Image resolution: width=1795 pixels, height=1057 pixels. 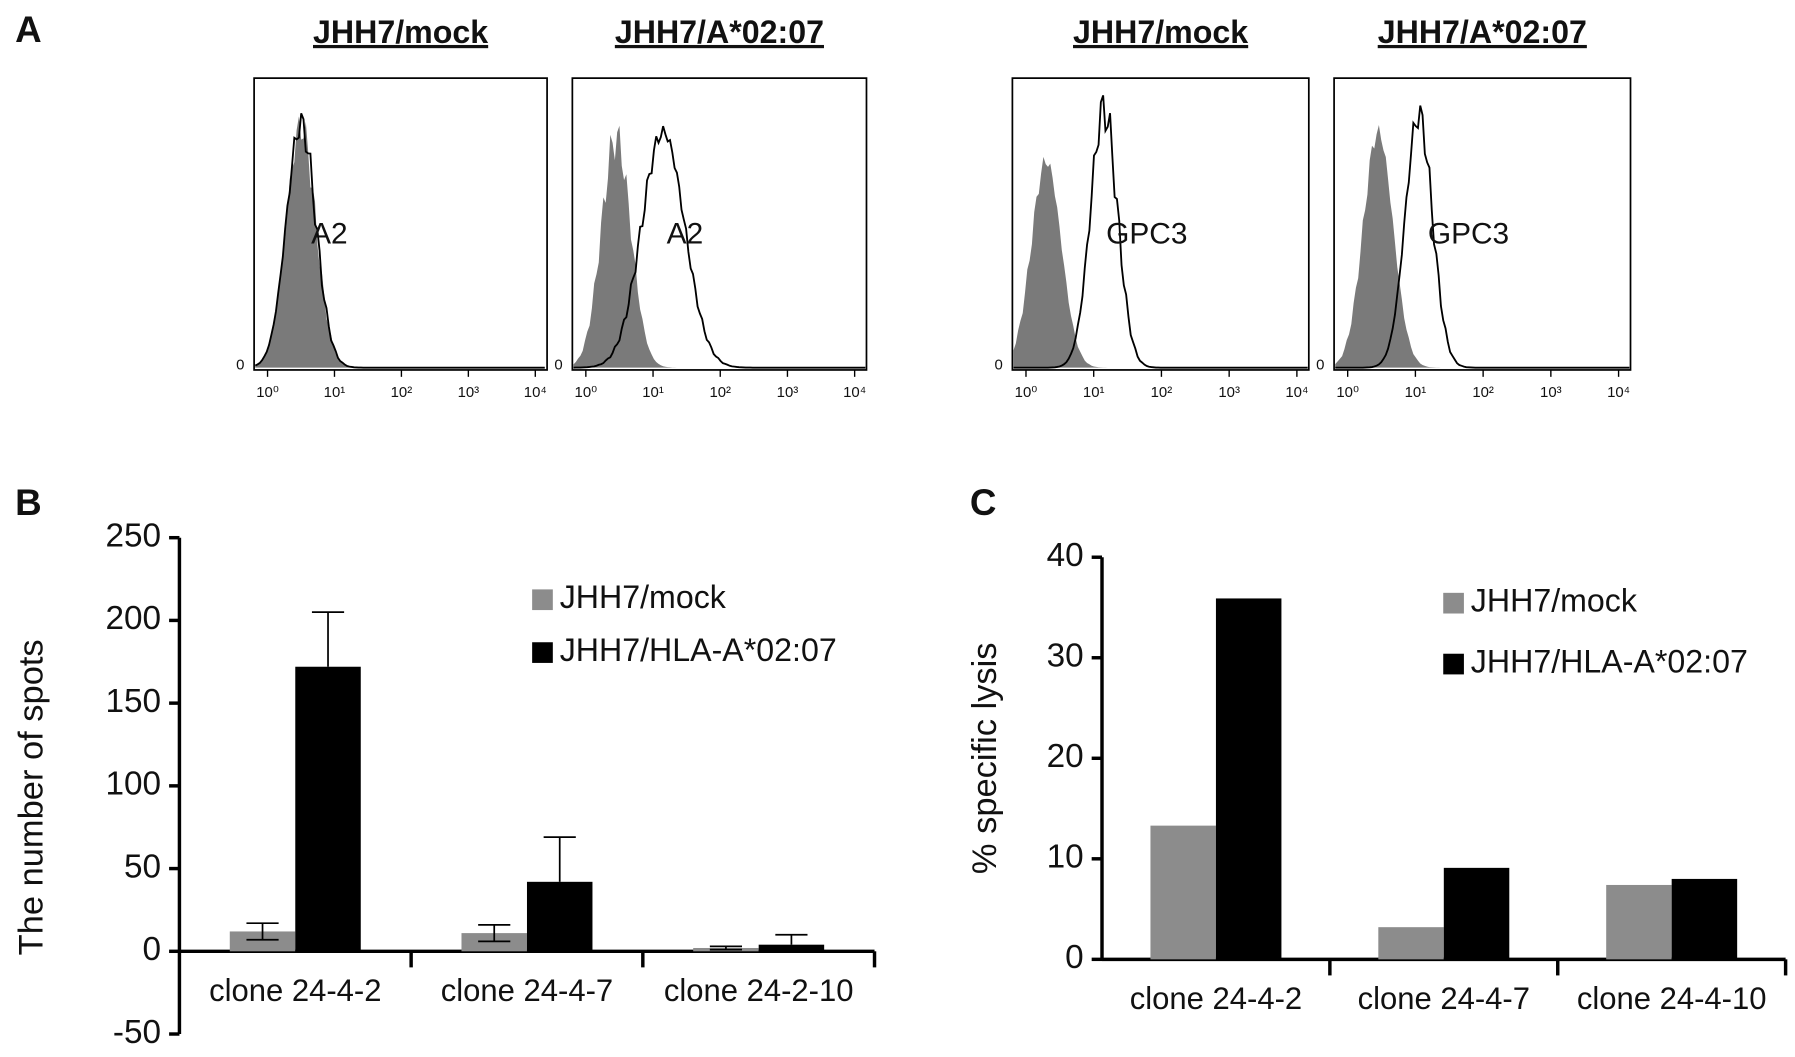 I want to click on panel-label: B, so click(x=28, y=502).